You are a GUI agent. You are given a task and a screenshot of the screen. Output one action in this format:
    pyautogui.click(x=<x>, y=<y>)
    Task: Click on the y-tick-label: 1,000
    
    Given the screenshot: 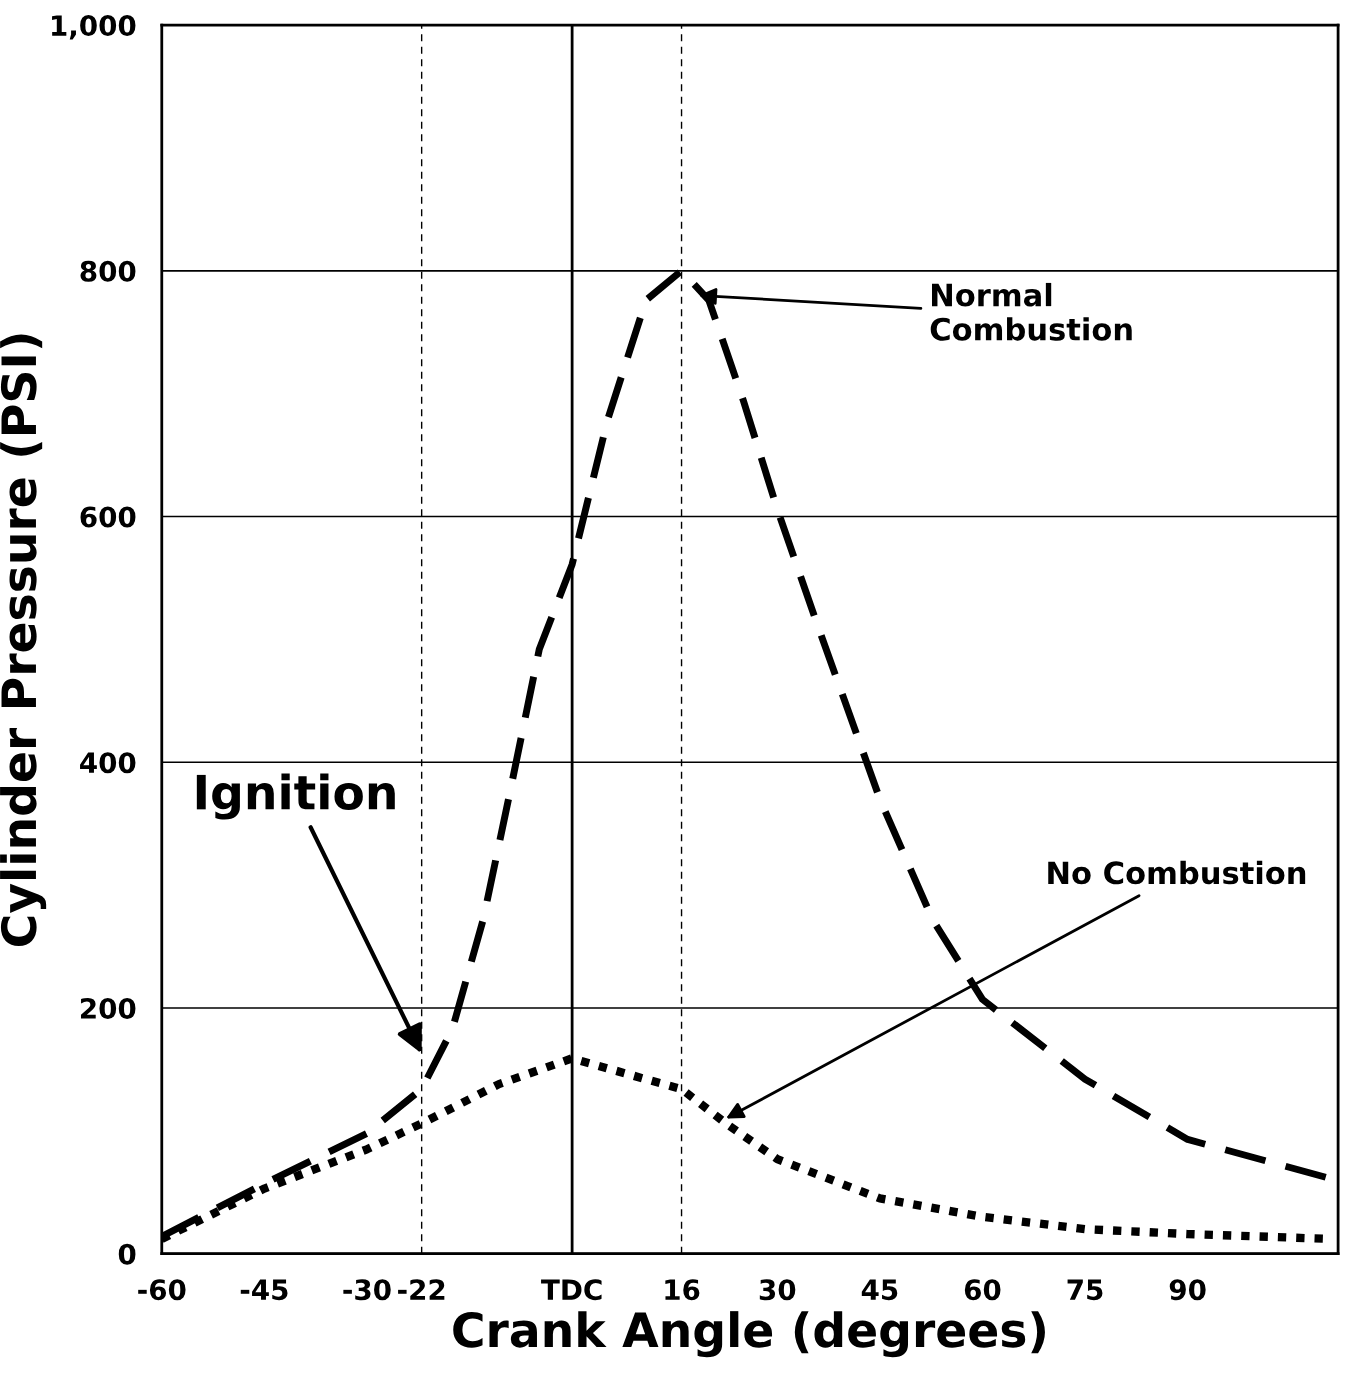 What is the action you would take?
    pyautogui.click(x=94, y=27)
    